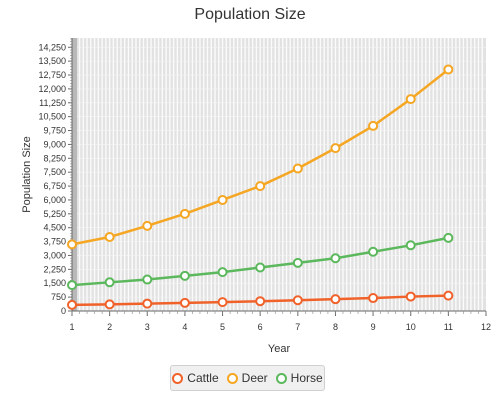 The image size is (500, 400). What do you see at coordinates (54, 172) in the screenshot?
I see `y-tick-label: 7,500` at bounding box center [54, 172].